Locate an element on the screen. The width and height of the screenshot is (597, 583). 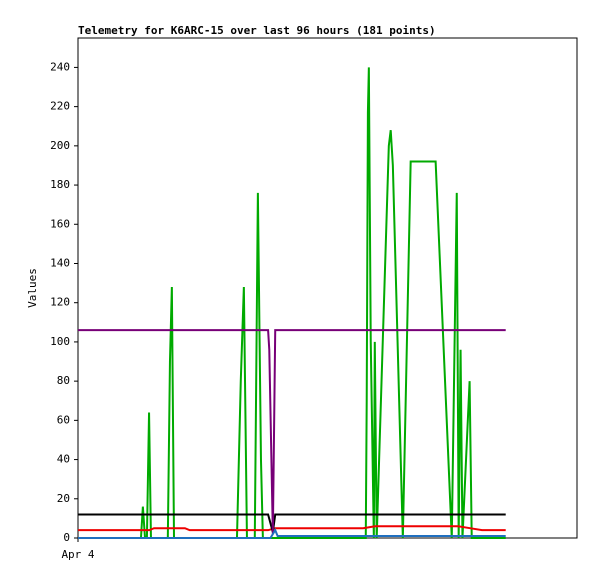
y-tick-label: 0 is located at coordinates (66, 537).